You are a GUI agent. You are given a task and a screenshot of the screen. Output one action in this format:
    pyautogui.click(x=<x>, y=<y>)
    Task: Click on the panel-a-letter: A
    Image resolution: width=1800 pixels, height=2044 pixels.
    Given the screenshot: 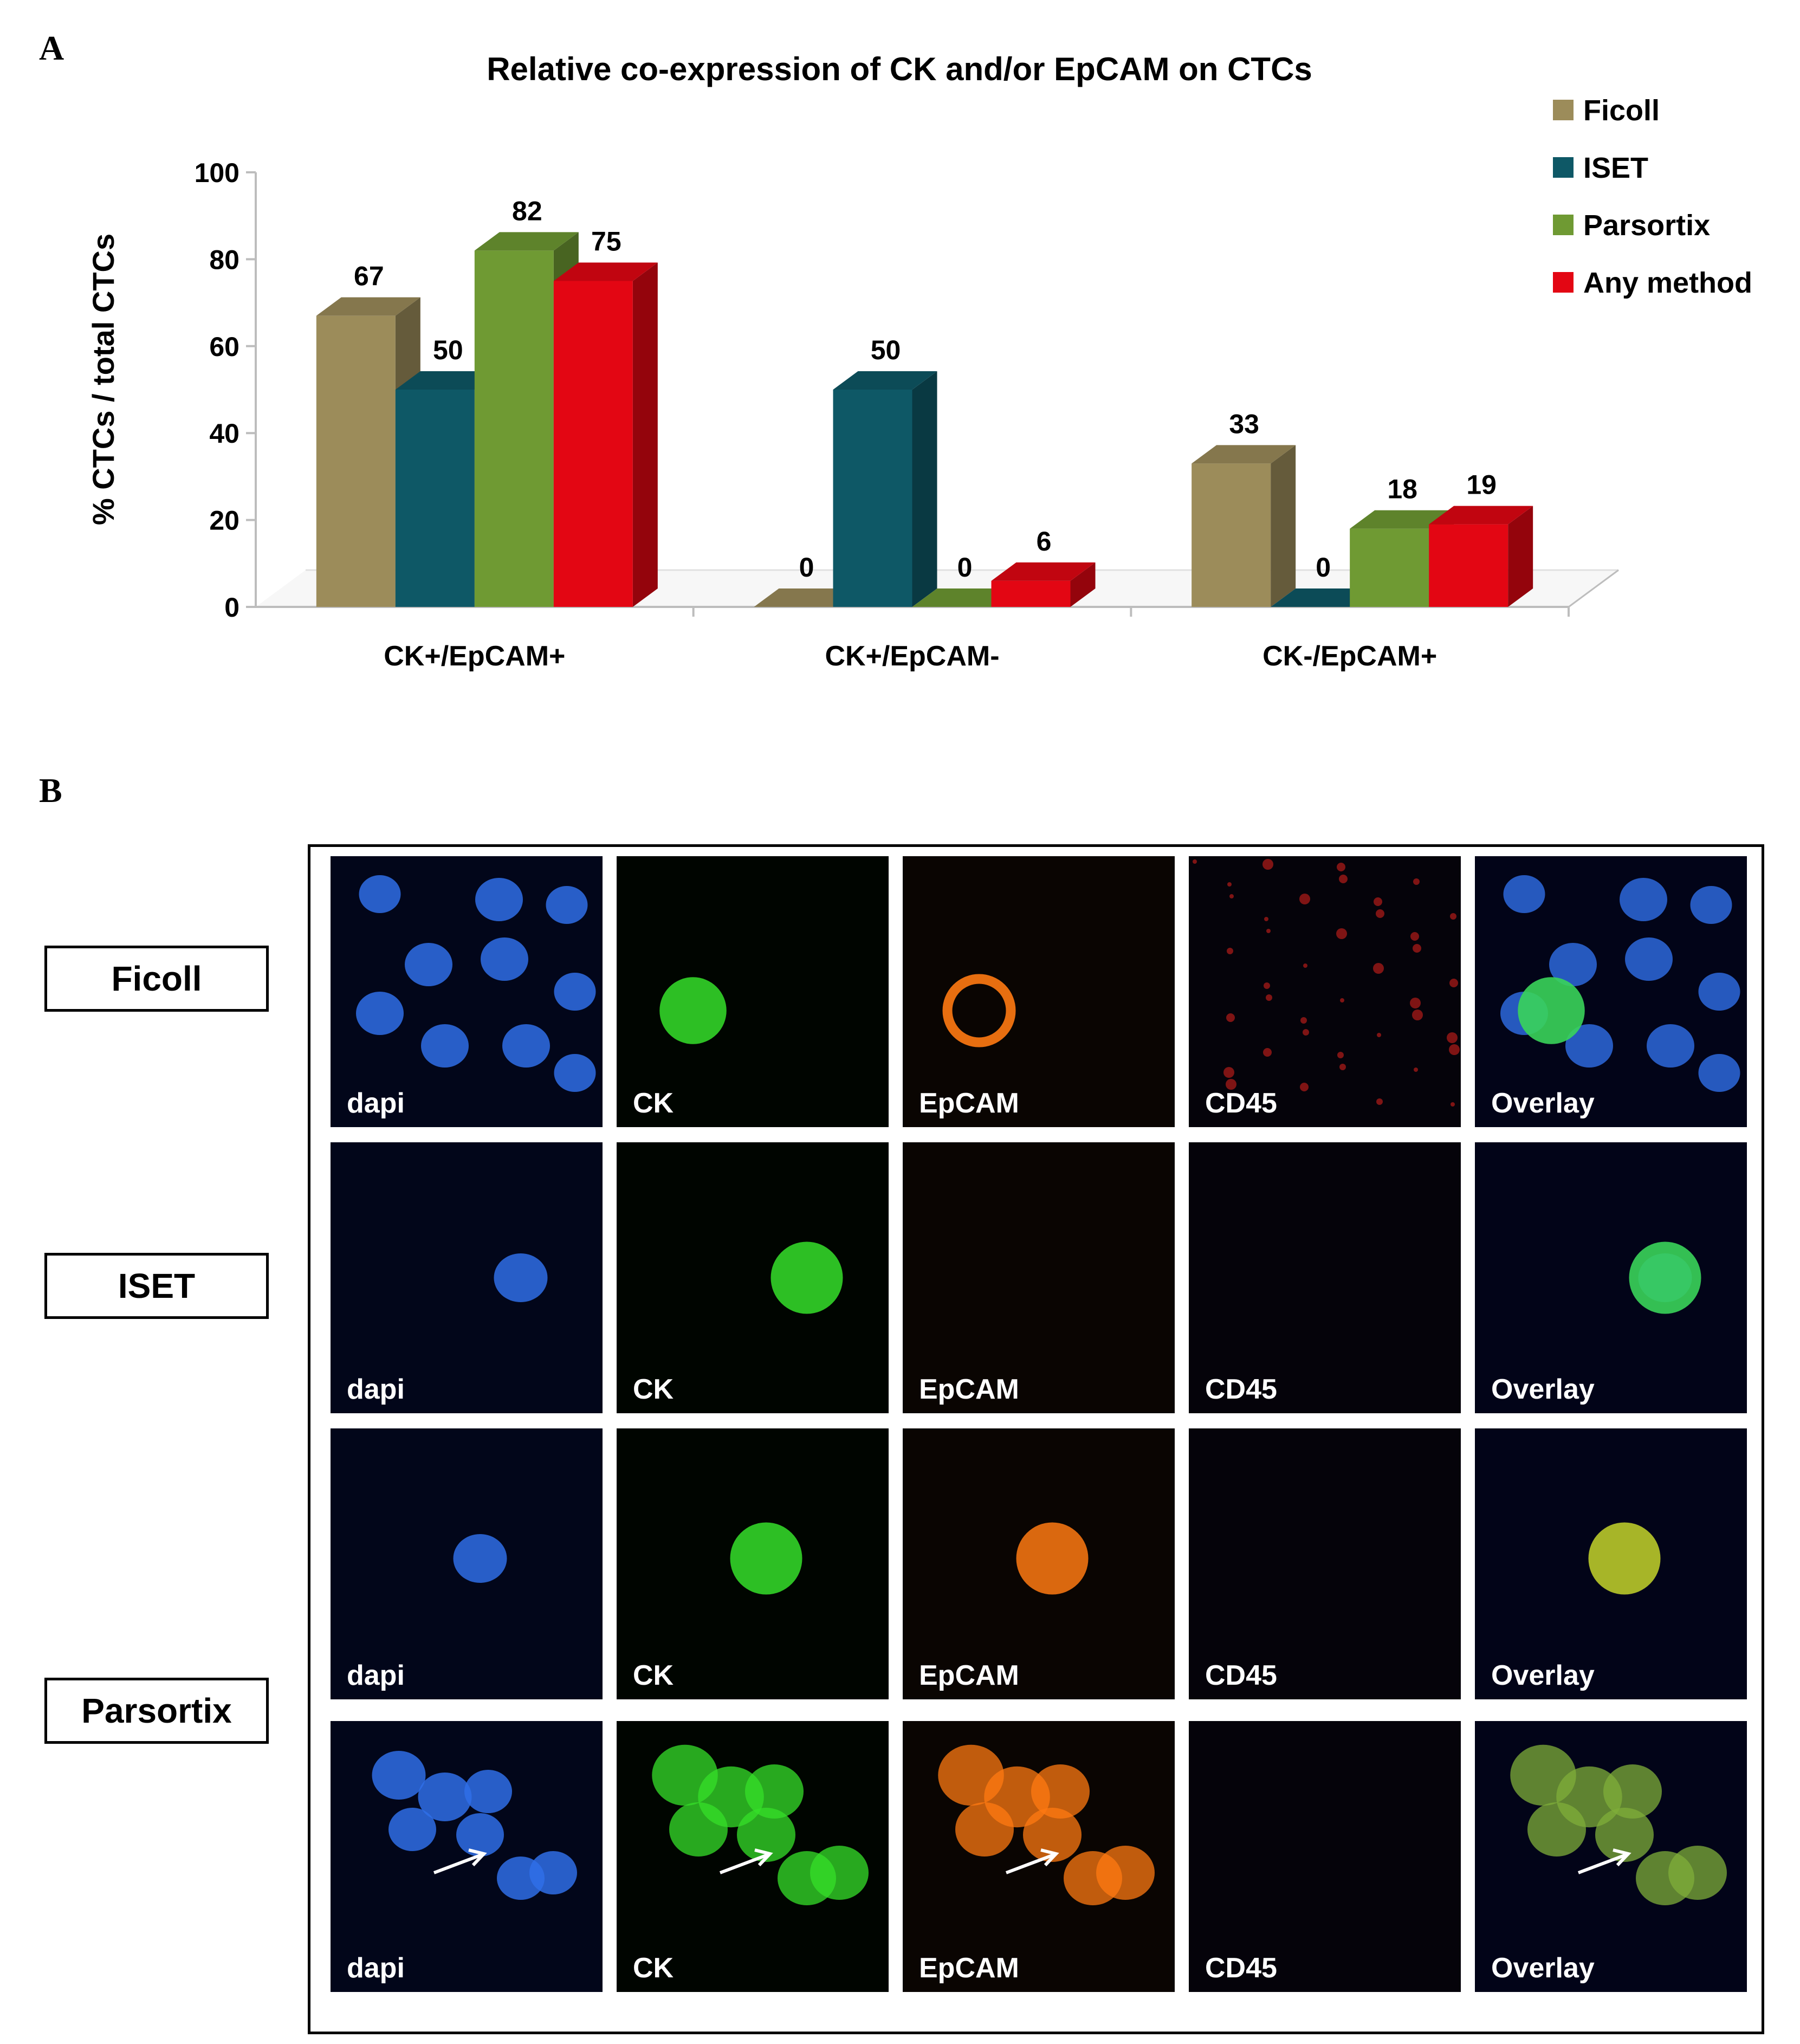 What is the action you would take?
    pyautogui.click(x=51, y=48)
    